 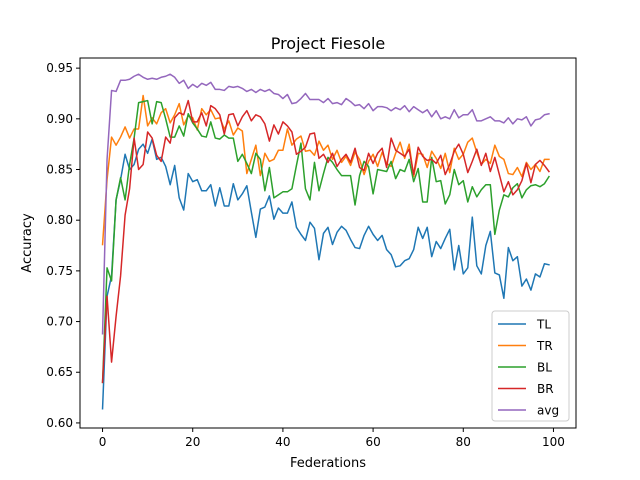 I want to click on x-tick-label: 100, so click(x=553, y=442).